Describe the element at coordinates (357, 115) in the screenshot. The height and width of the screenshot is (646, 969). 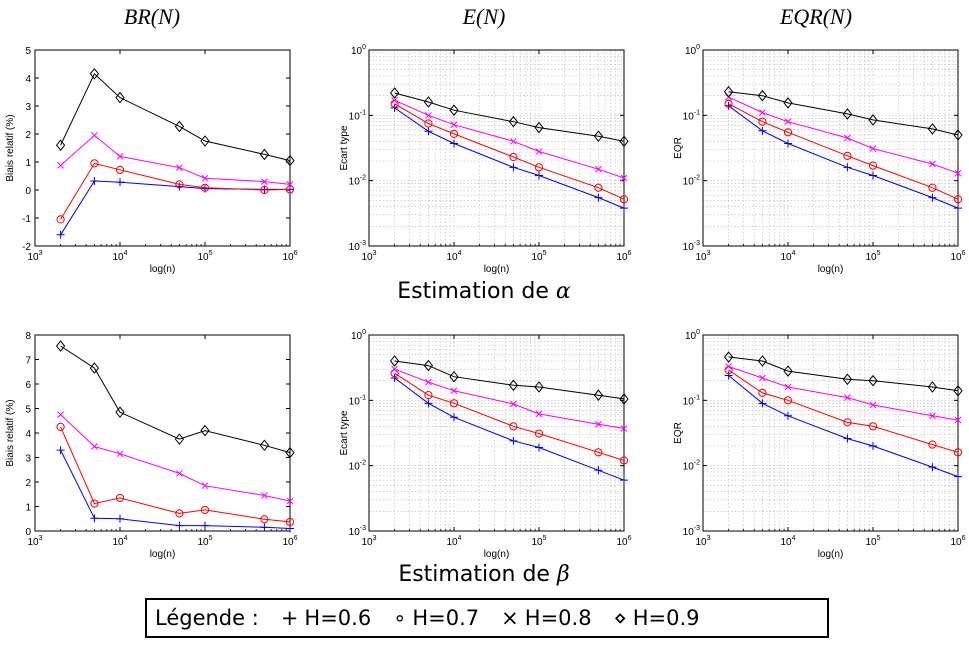
I see `y-tick-label: 10⁻¹` at that location.